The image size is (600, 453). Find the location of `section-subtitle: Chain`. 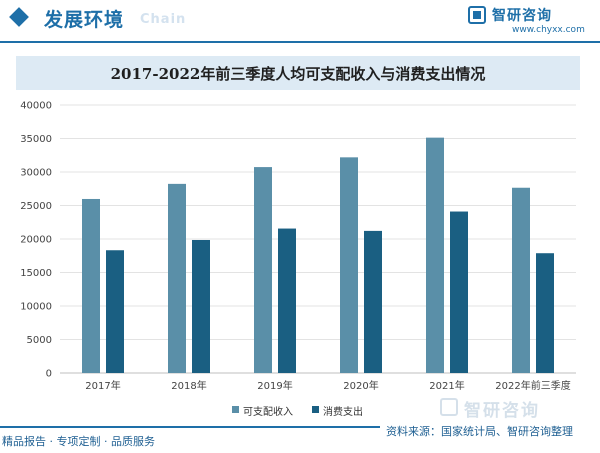

section-subtitle: Chain is located at coordinates (163, 19).